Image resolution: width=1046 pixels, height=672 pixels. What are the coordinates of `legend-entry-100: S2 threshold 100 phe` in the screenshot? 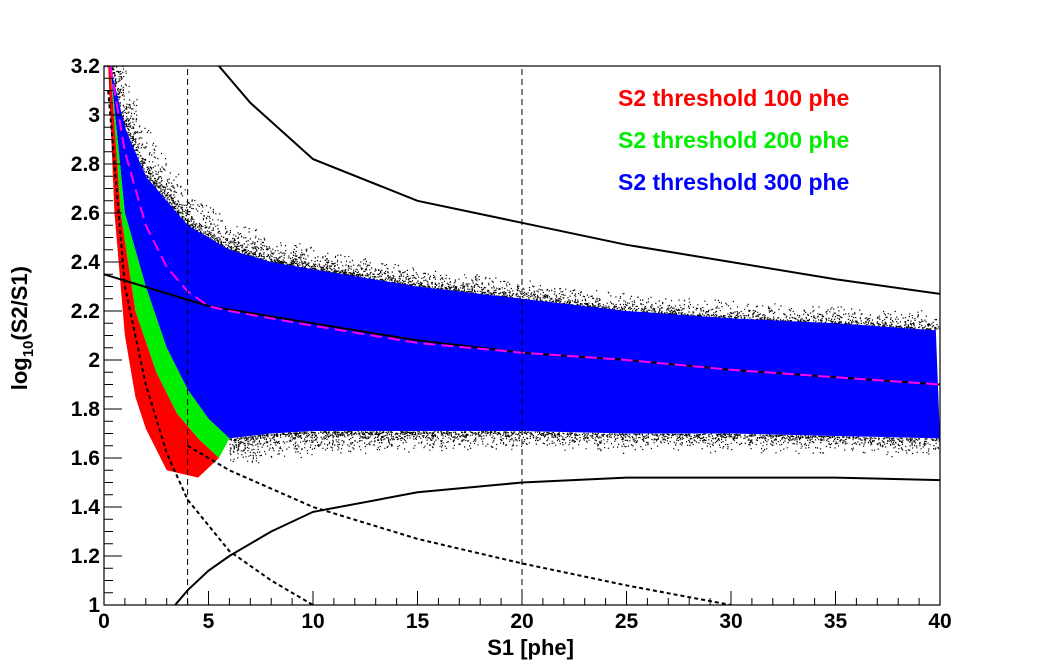 It's located at (733, 98).